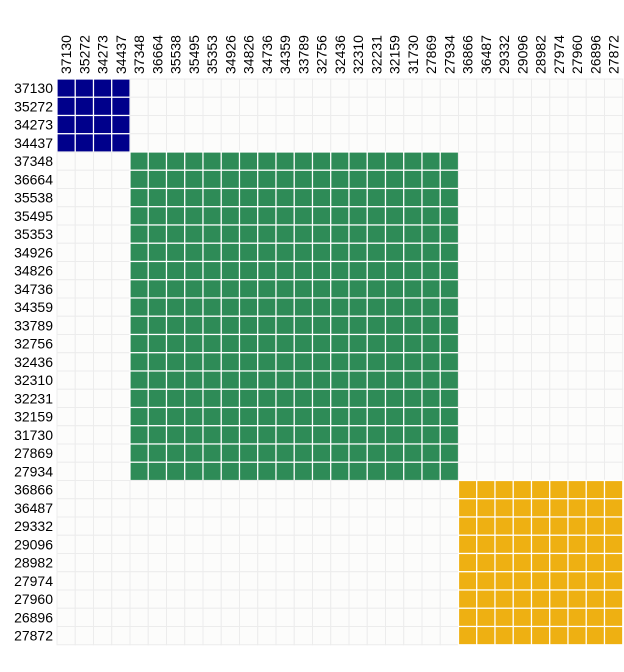  I want to click on y-tick-label: 28982, so click(33, 563).